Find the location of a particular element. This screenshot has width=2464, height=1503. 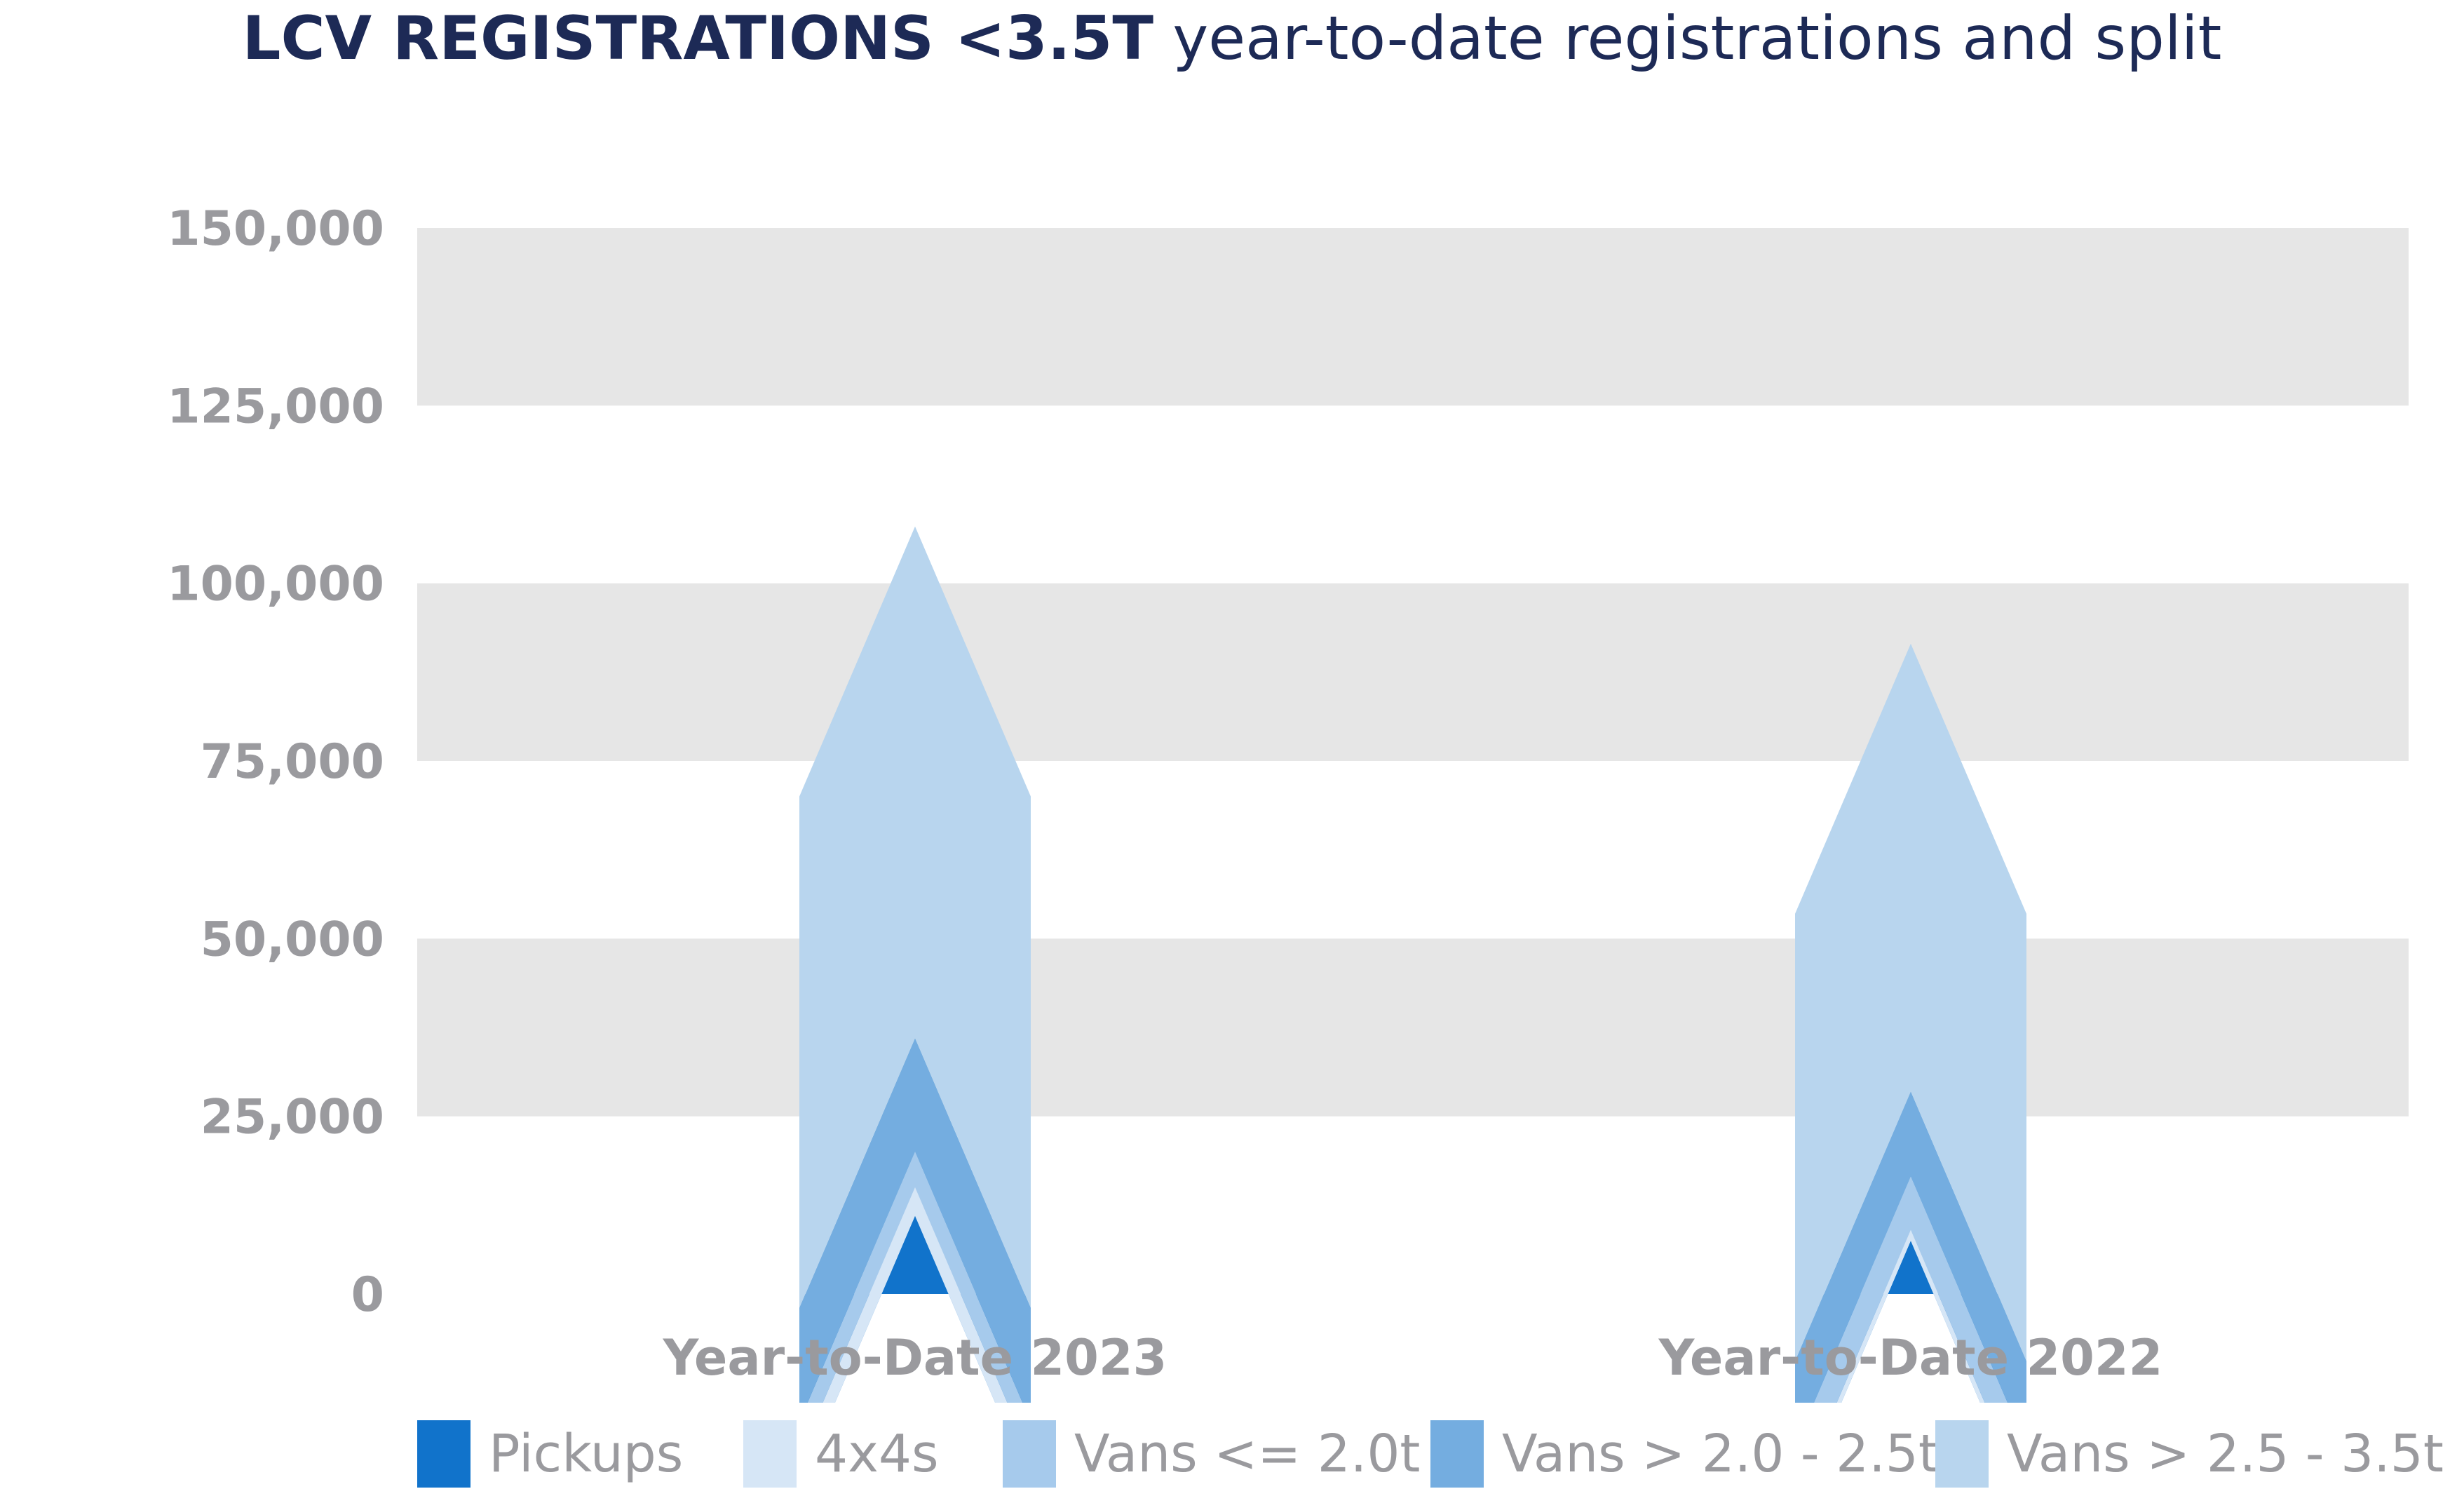

legend-label: Vans > 2.0 - 2.5t is located at coordinates (1720, 1454).